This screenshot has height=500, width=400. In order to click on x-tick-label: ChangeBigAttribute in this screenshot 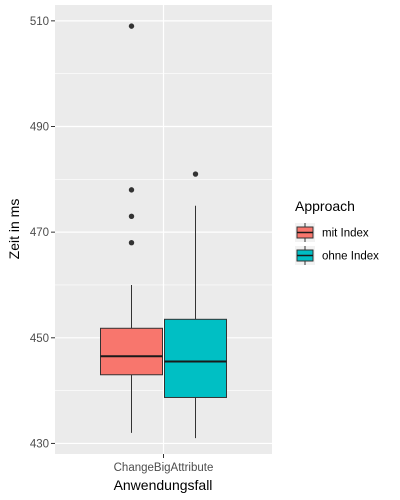, I will do `click(164, 468)`.